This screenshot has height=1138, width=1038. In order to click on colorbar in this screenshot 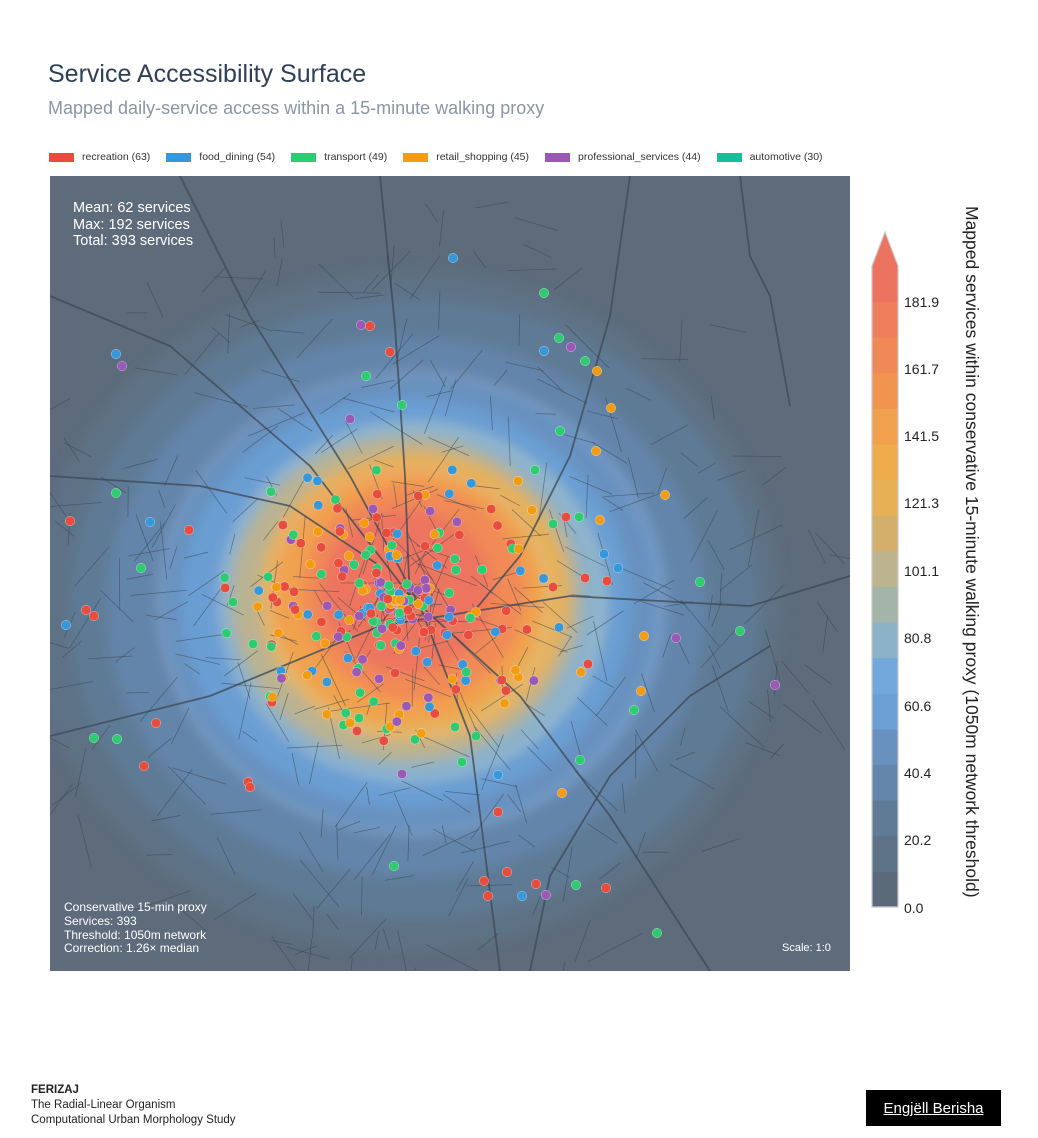, I will do `click(885, 569)`.